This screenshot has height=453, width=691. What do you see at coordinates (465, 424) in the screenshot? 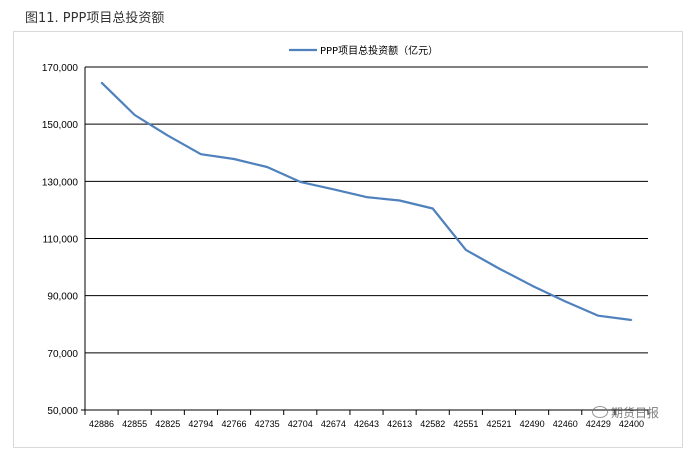
I see `x-tick-label: 42551` at bounding box center [465, 424].